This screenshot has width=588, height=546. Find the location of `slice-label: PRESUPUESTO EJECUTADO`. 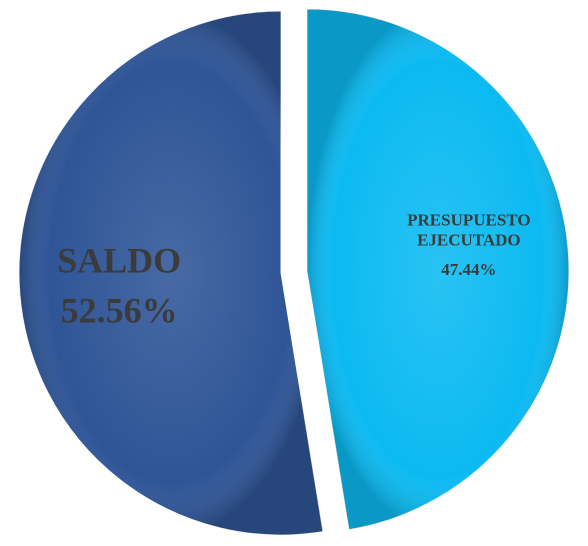

slice-label: PRESUPUESTO EJECUTADO is located at coordinates (469, 230).